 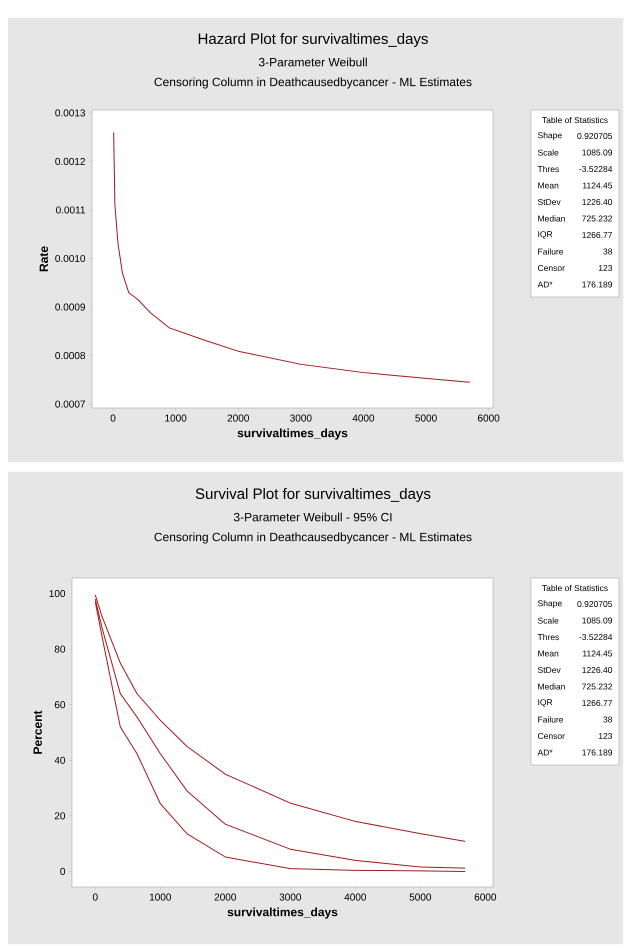 I want to click on y-tick-label: 0.0011, so click(x=70, y=210).